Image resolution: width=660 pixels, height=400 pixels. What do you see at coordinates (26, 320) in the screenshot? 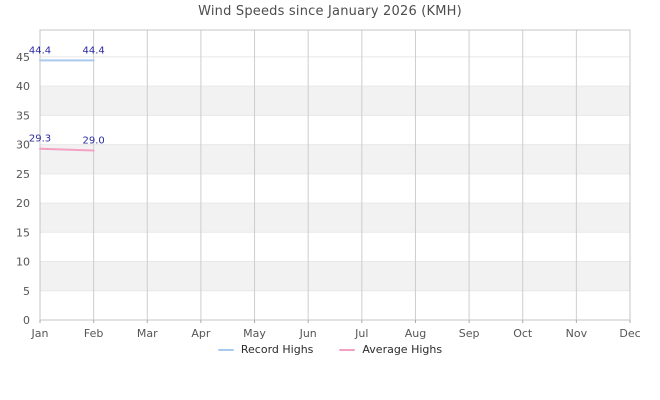
I see `y-axis-tick-label: 0` at bounding box center [26, 320].